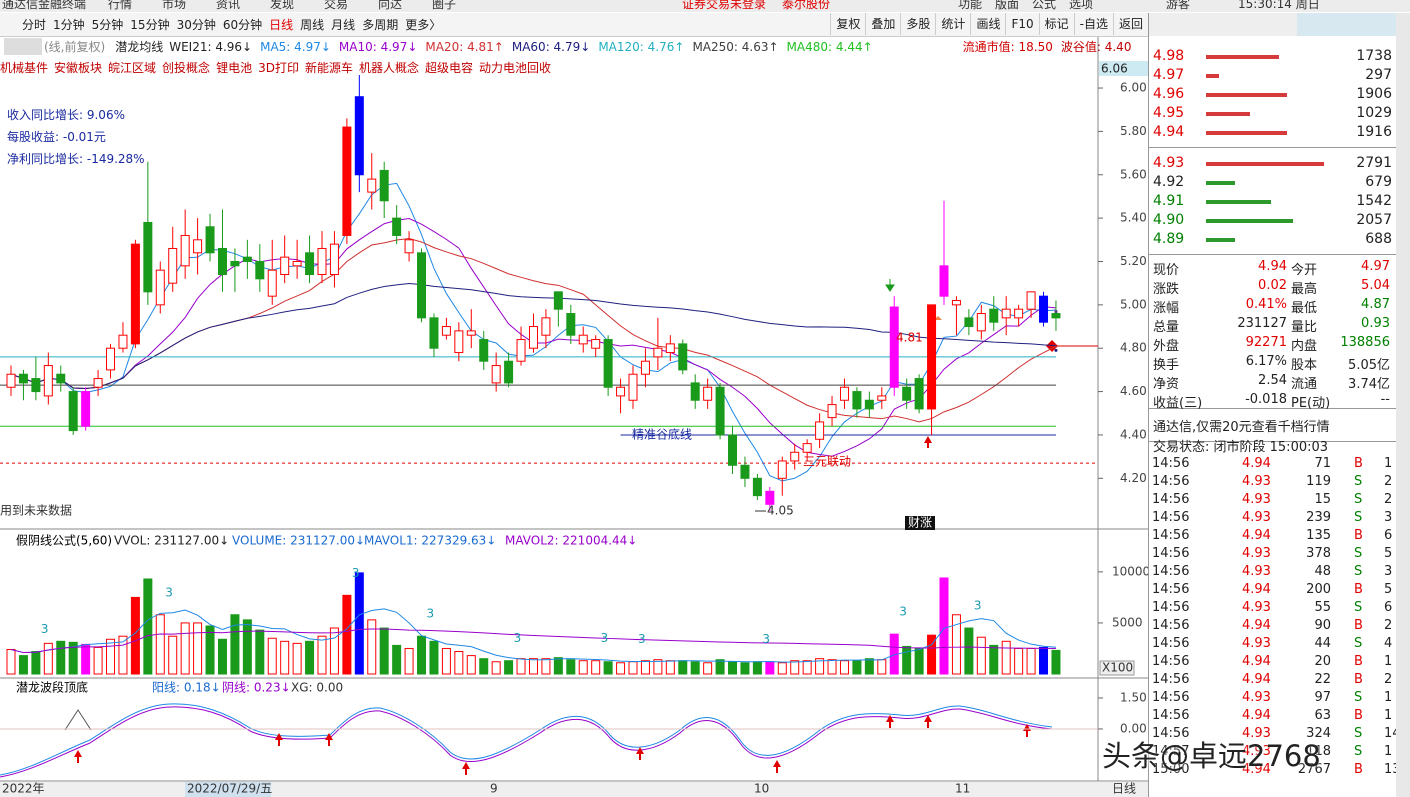  Describe the element at coordinates (107, 25) in the screenshot. I see `period-tab: 5分钟` at that location.